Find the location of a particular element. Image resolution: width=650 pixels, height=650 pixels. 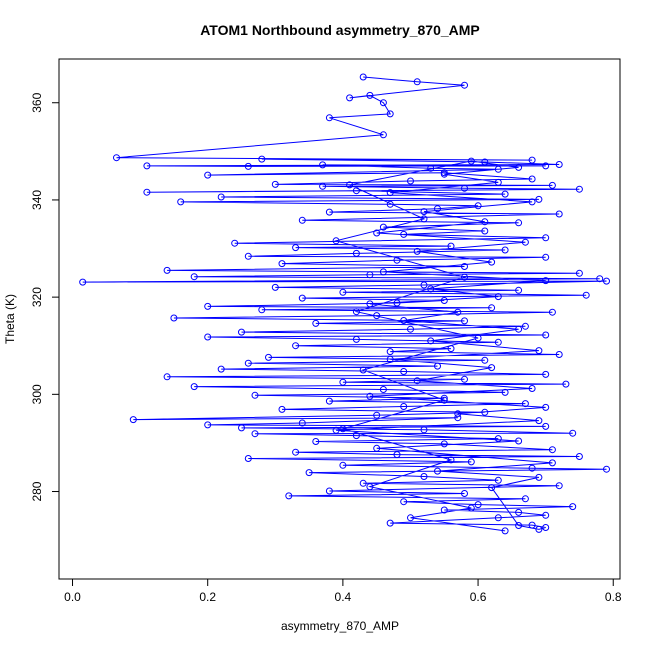

y-tick-label: 320 is located at coordinates (37, 297).